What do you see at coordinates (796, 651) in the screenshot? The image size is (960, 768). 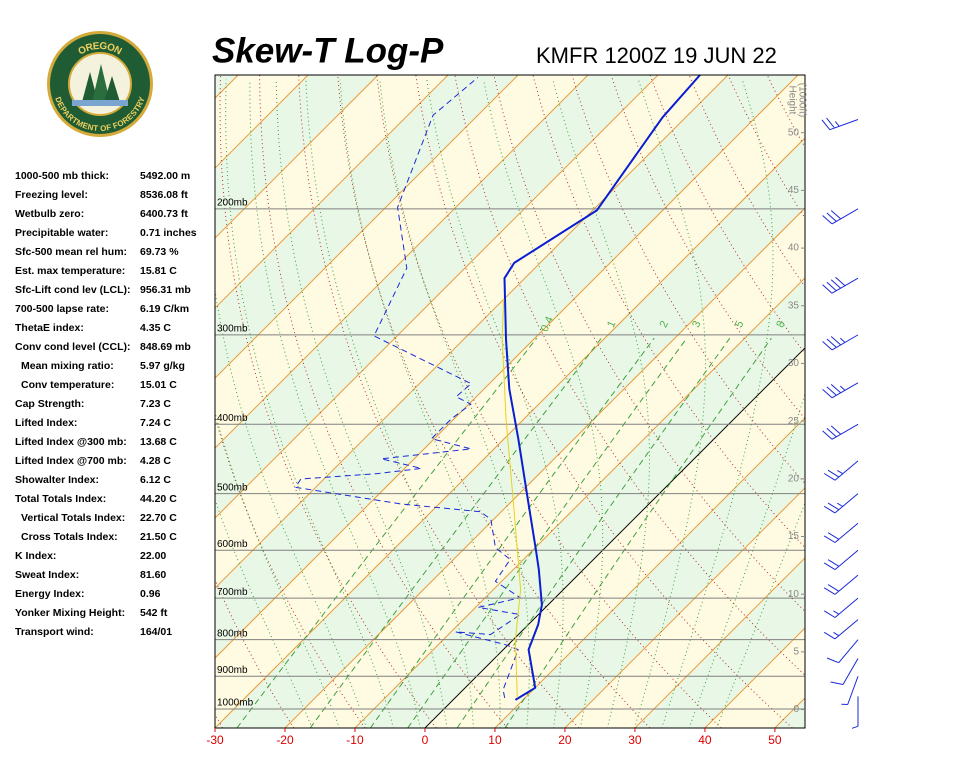 I see `y2-tick-label: 5` at bounding box center [796, 651].